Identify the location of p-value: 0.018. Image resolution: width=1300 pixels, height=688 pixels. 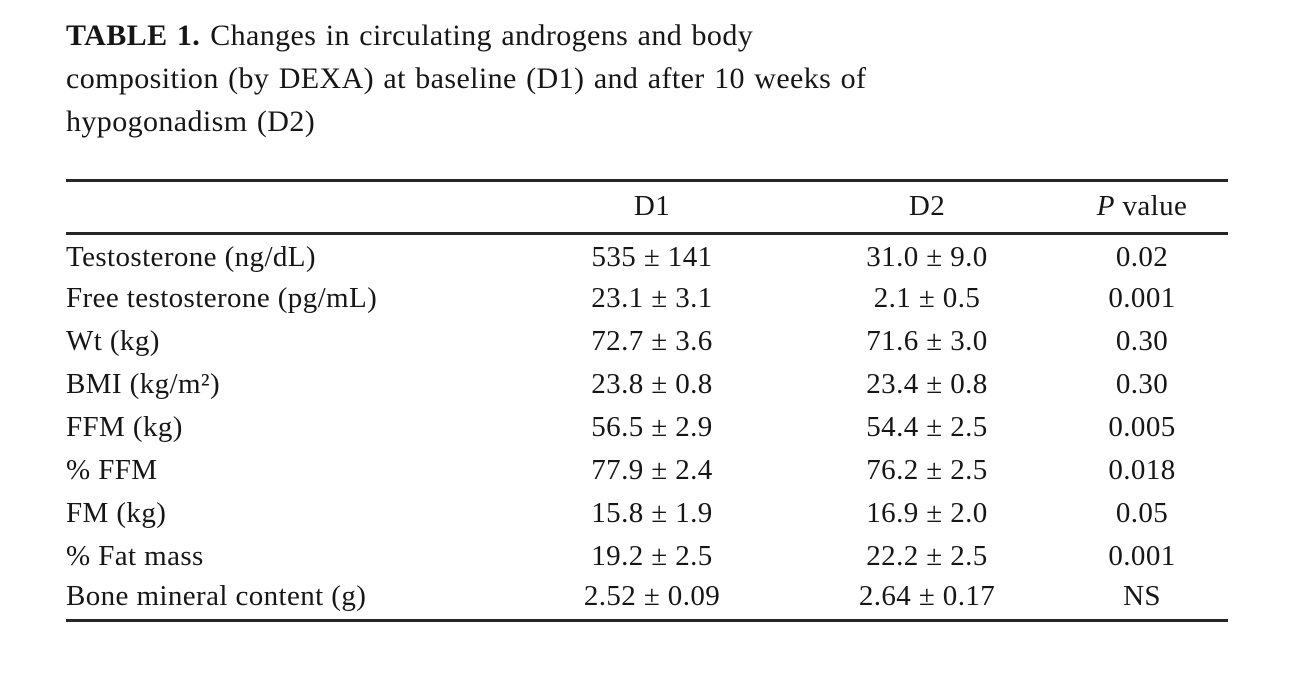
(1142, 469).